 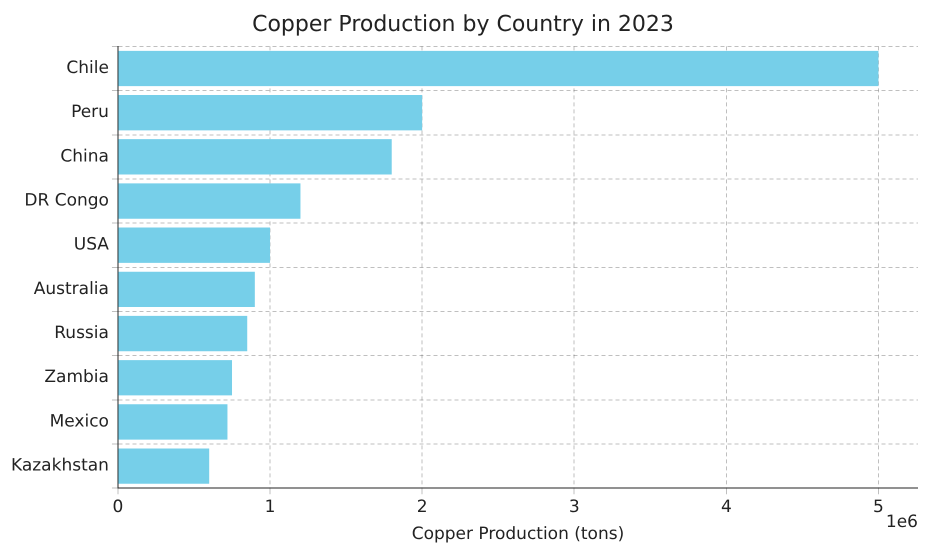 I want to click on y-tick-label: Kazakhstan, so click(x=59, y=466).